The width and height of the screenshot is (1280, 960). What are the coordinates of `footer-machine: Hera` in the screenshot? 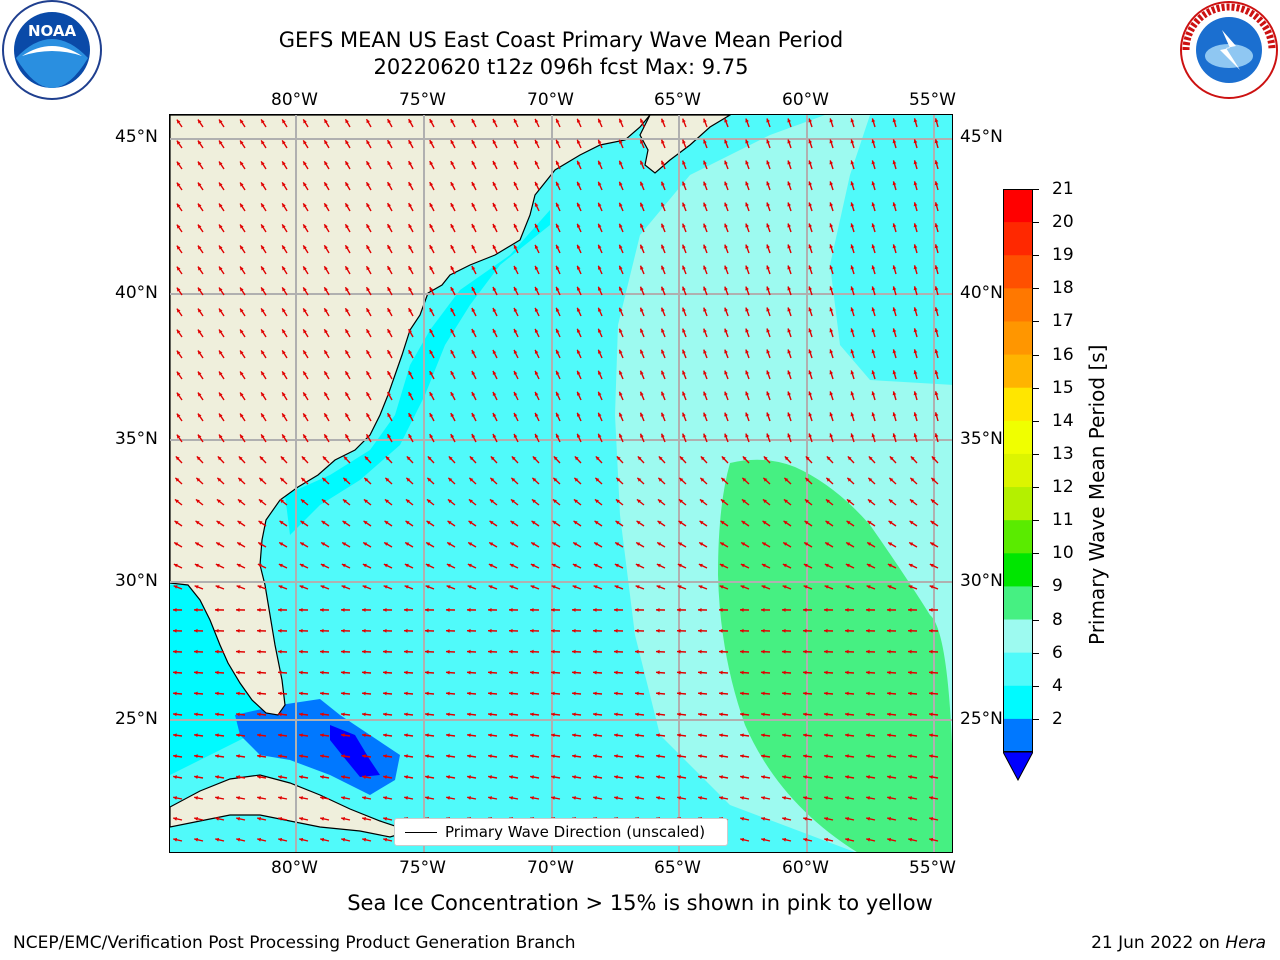 It's located at (1245, 943).